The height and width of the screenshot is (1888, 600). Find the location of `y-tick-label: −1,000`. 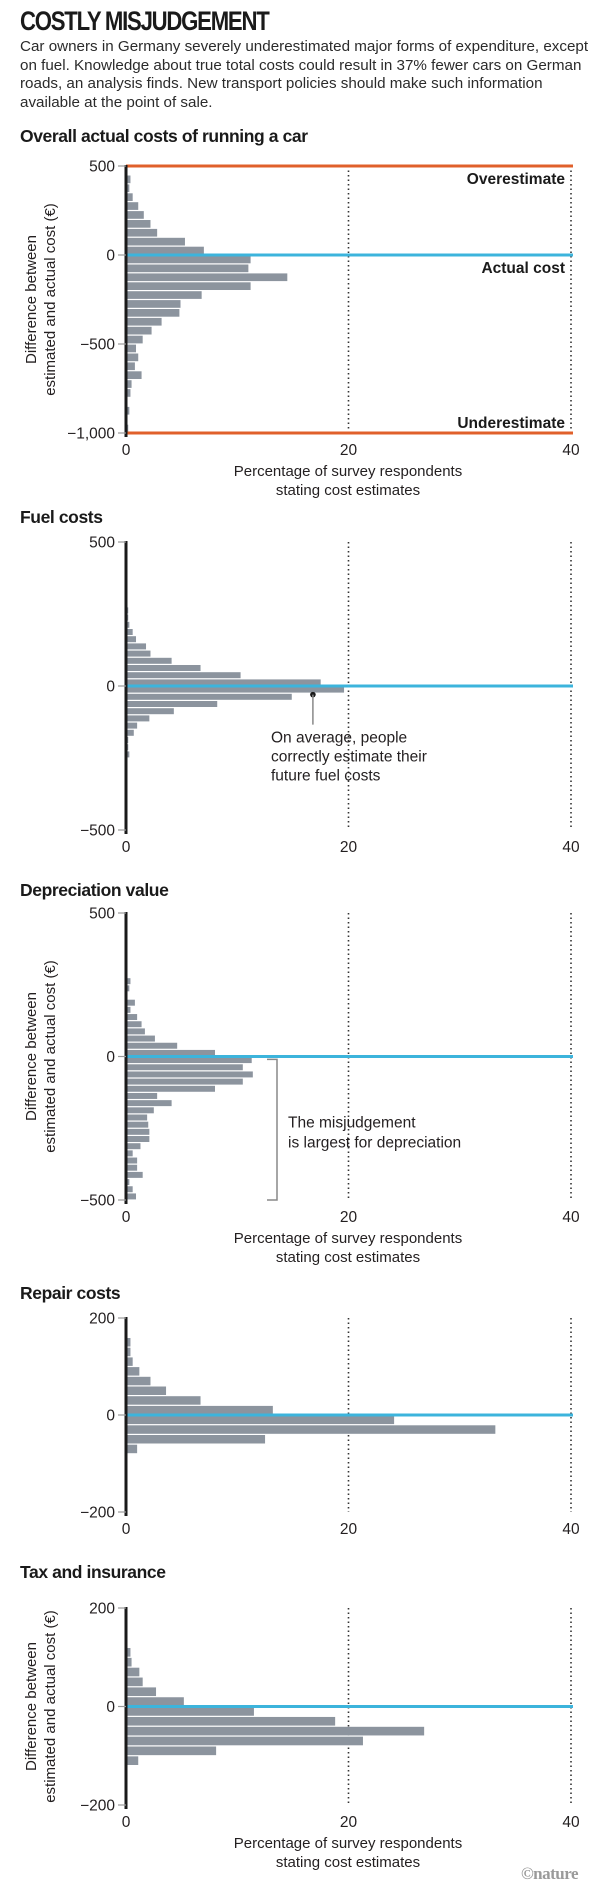

y-tick-label: −1,000 is located at coordinates (91, 434).